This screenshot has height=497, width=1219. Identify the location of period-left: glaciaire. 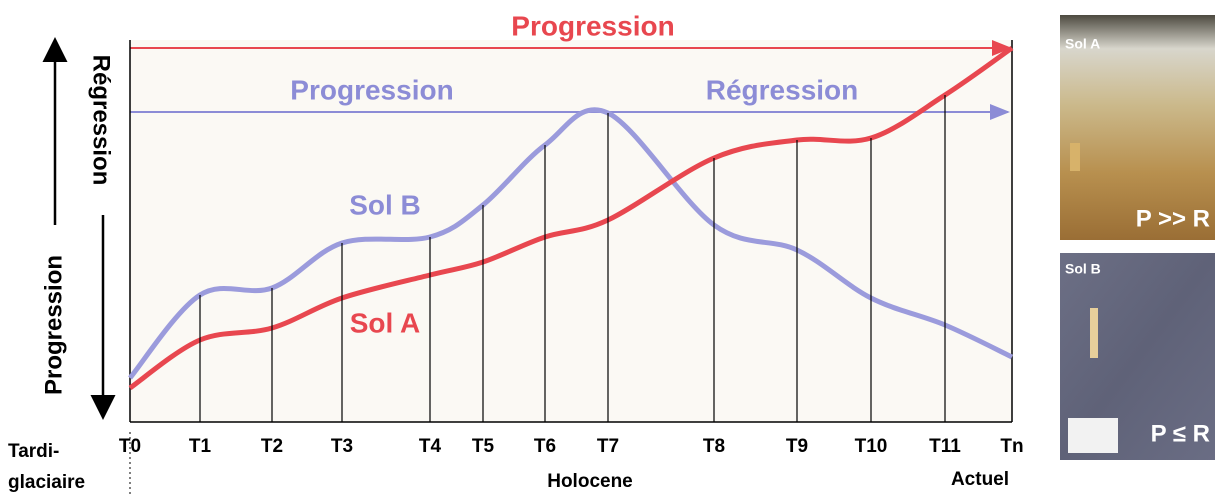
(46, 482).